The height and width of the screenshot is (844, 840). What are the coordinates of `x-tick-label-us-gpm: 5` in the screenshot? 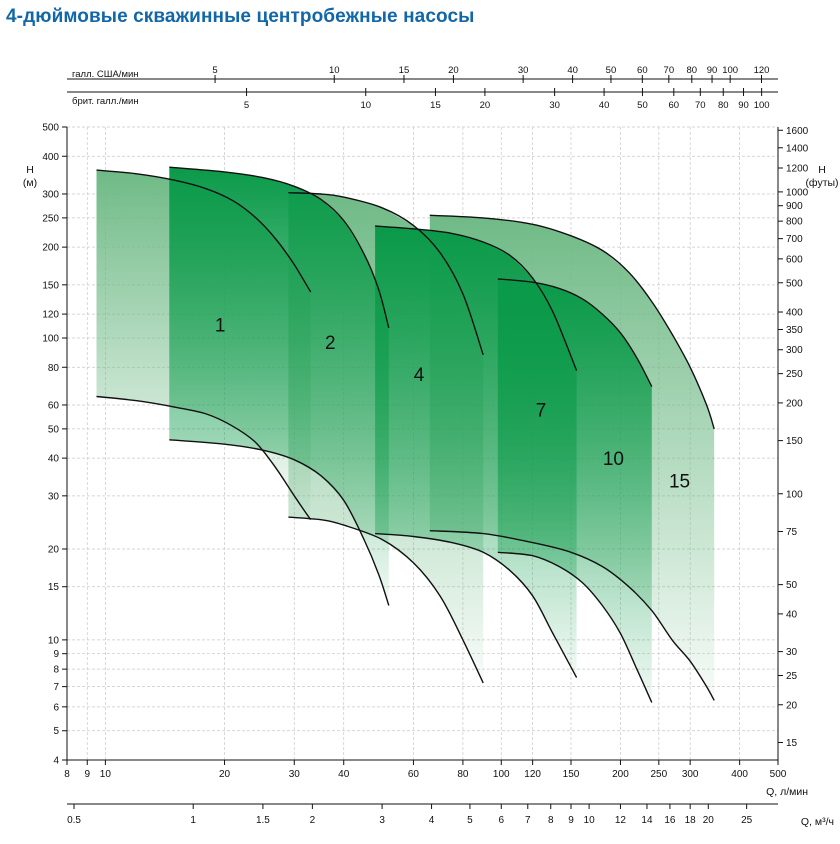 It's located at (214, 70).